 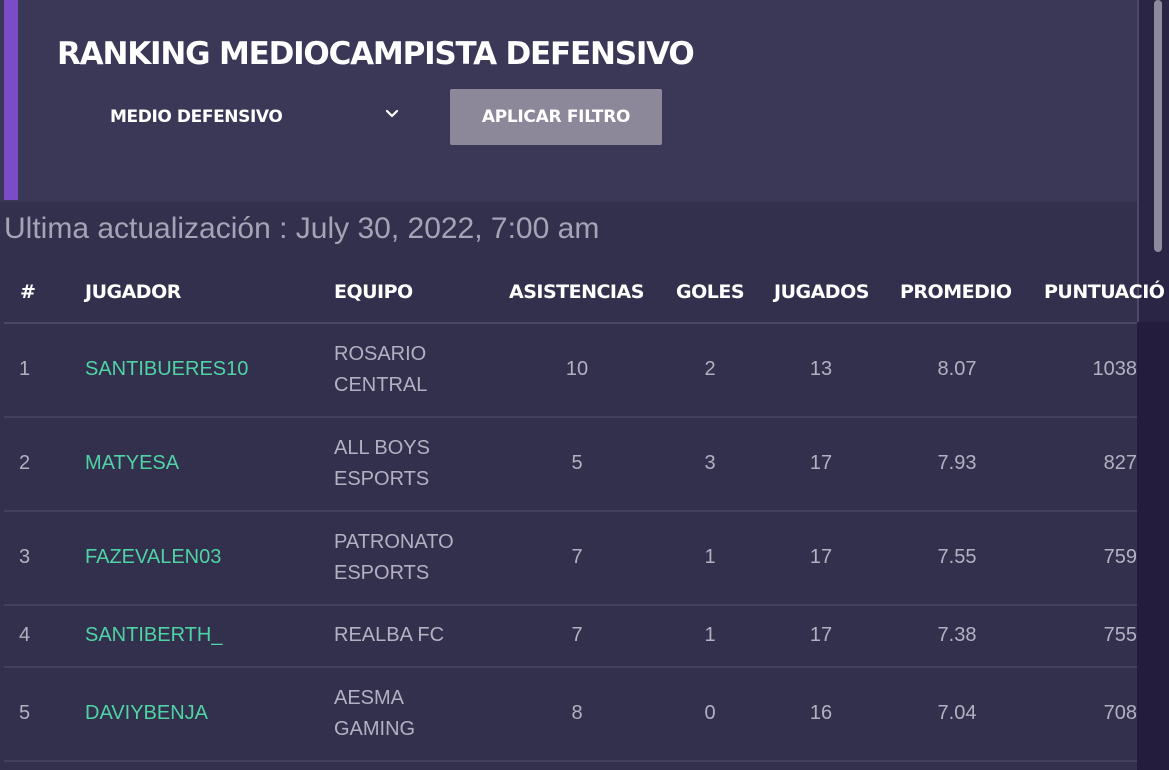 What do you see at coordinates (146, 713) in the screenshot?
I see `player-link: DAVIYBENJA` at bounding box center [146, 713].